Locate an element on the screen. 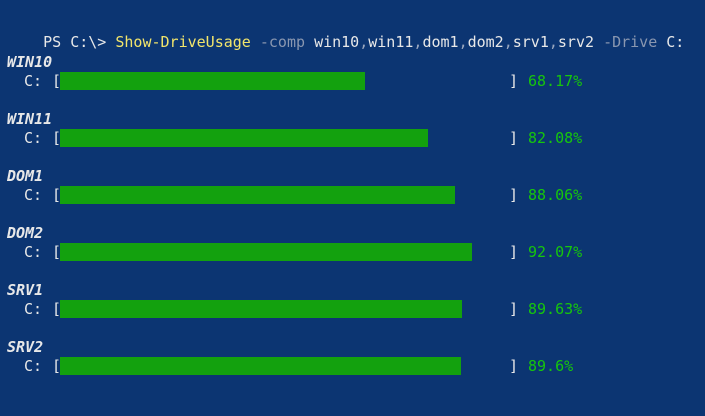 This screenshot has height=416, width=705. usage-percent: 89.6% is located at coordinates (551, 366).